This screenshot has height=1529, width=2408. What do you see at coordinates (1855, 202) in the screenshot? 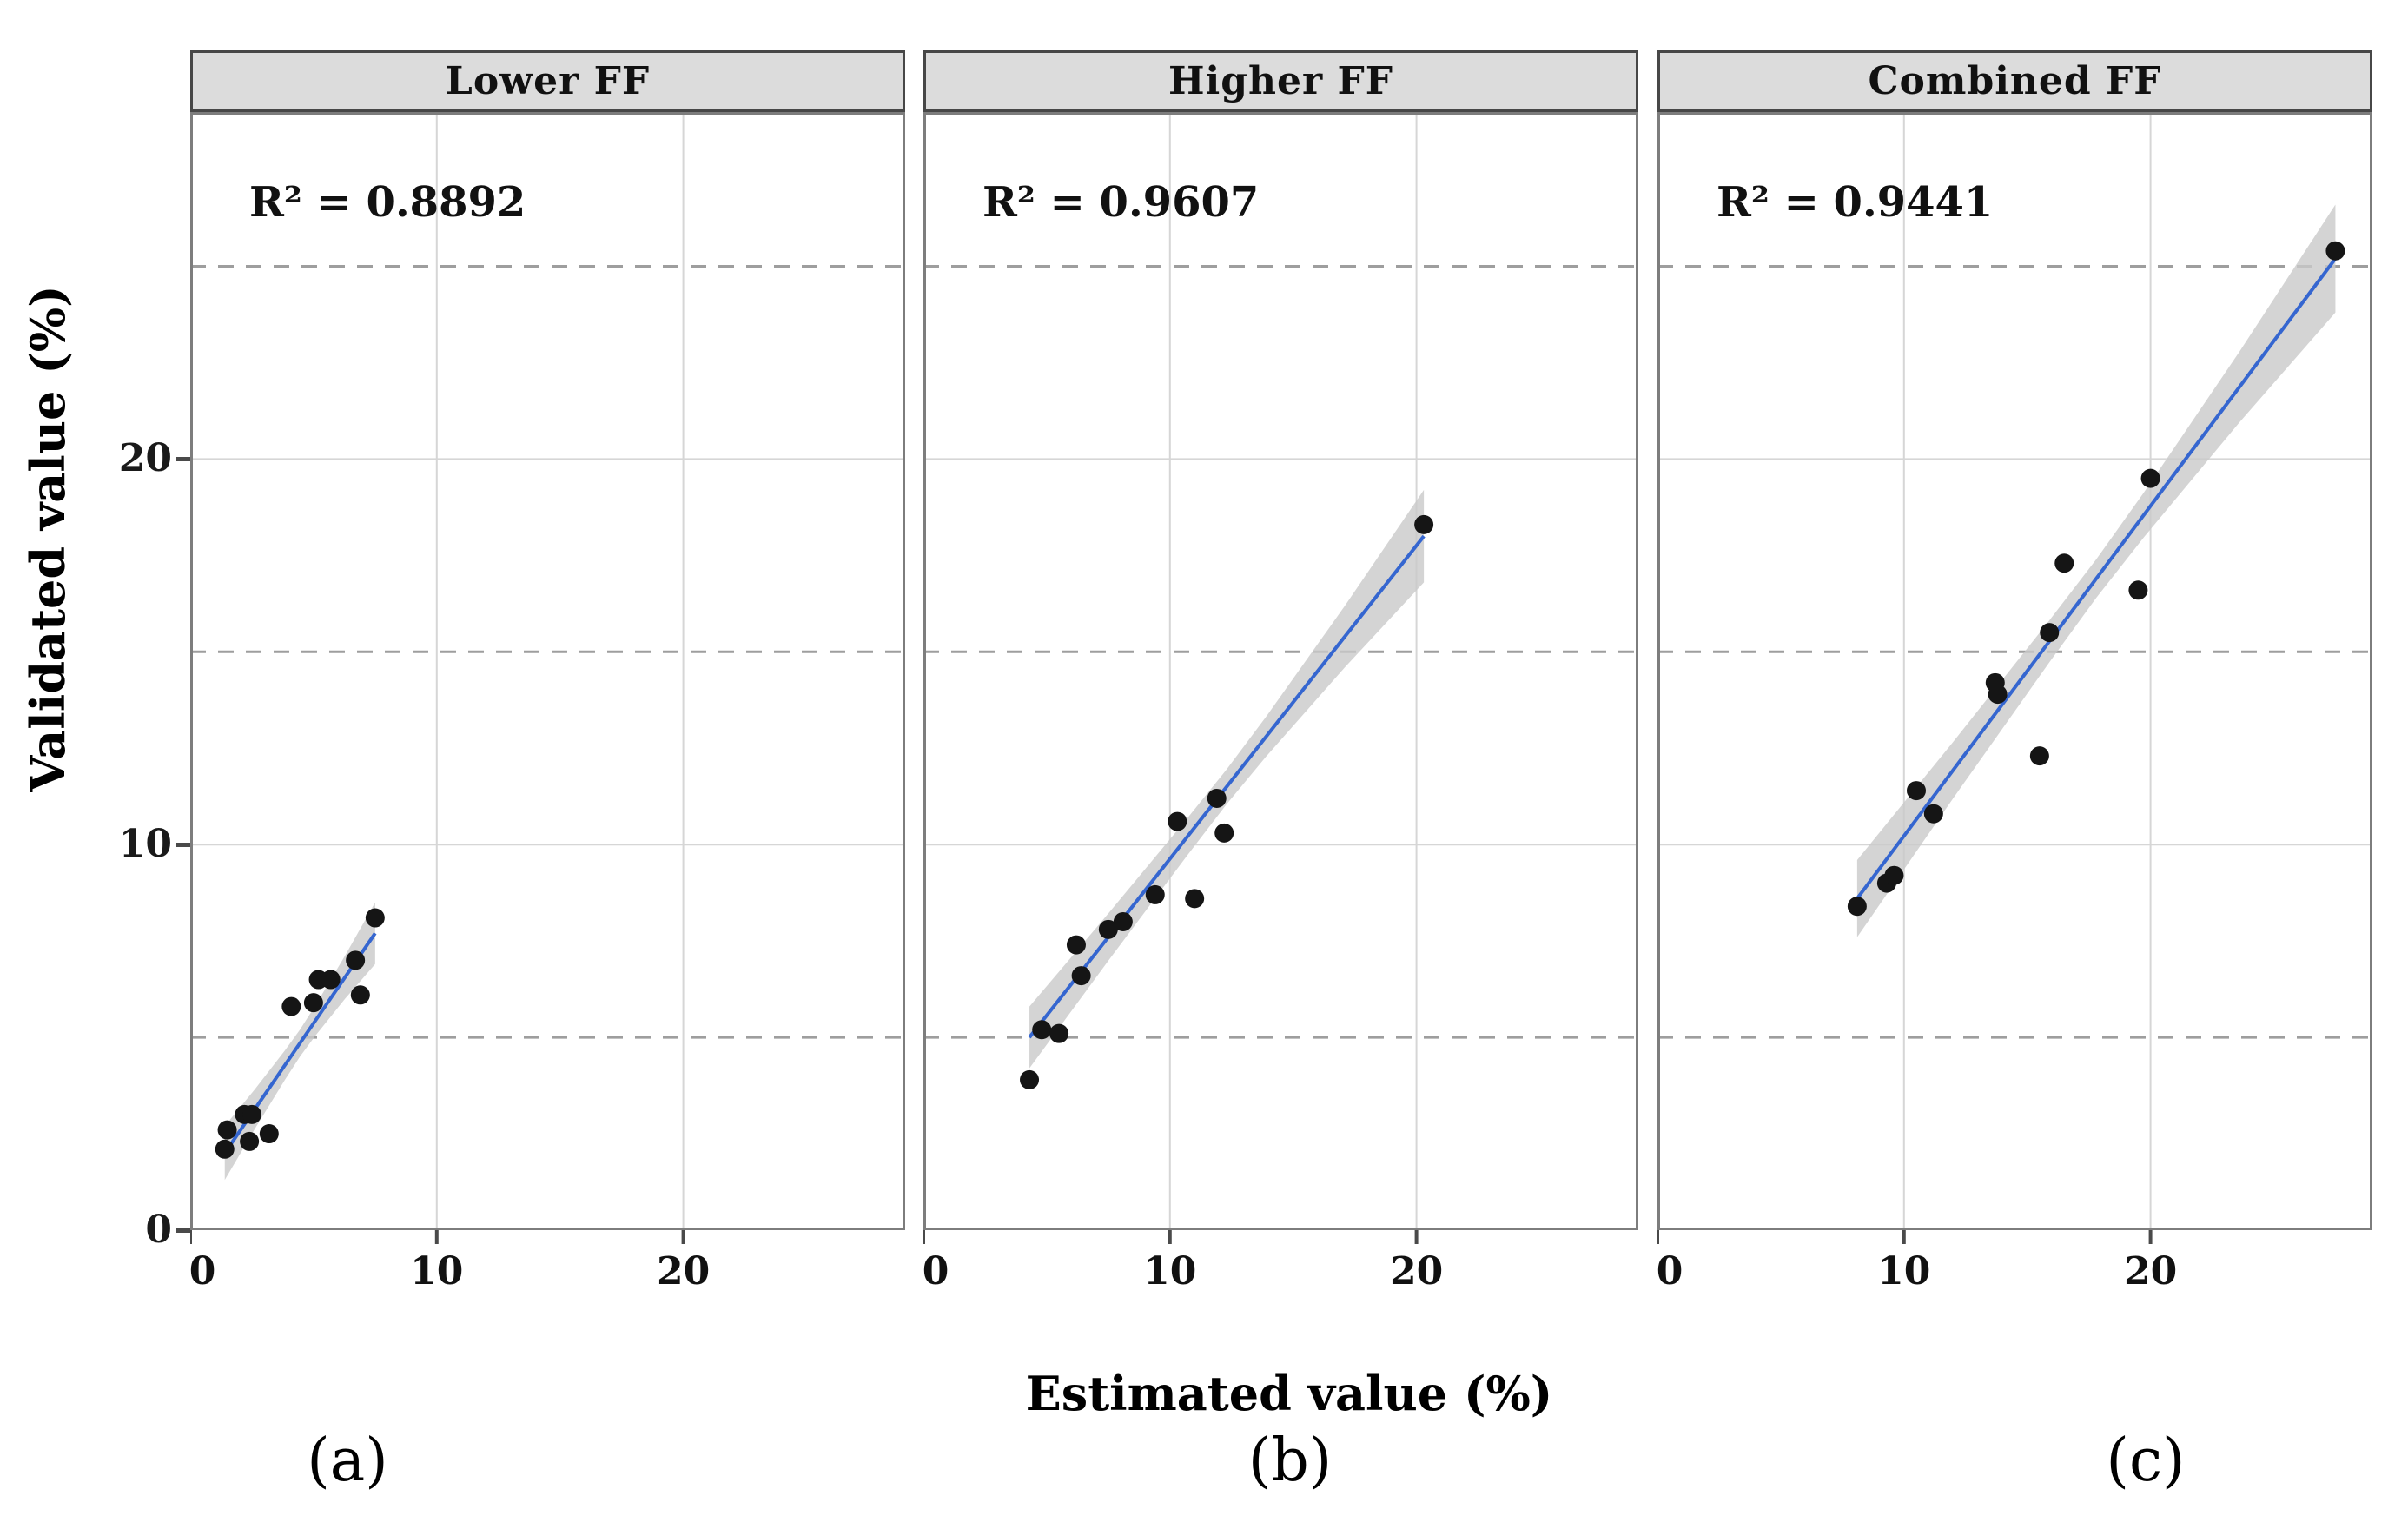
I see `r-squared-annotation: R² = 0.9441` at bounding box center [1855, 202].